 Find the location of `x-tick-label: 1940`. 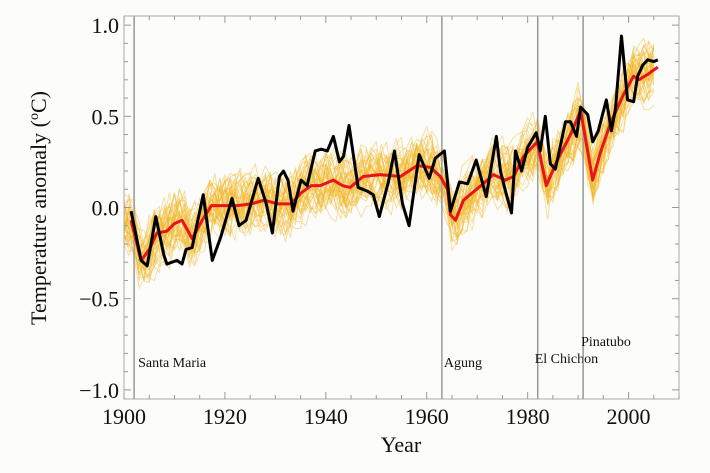

x-tick-label: 1940 is located at coordinates (326, 416).